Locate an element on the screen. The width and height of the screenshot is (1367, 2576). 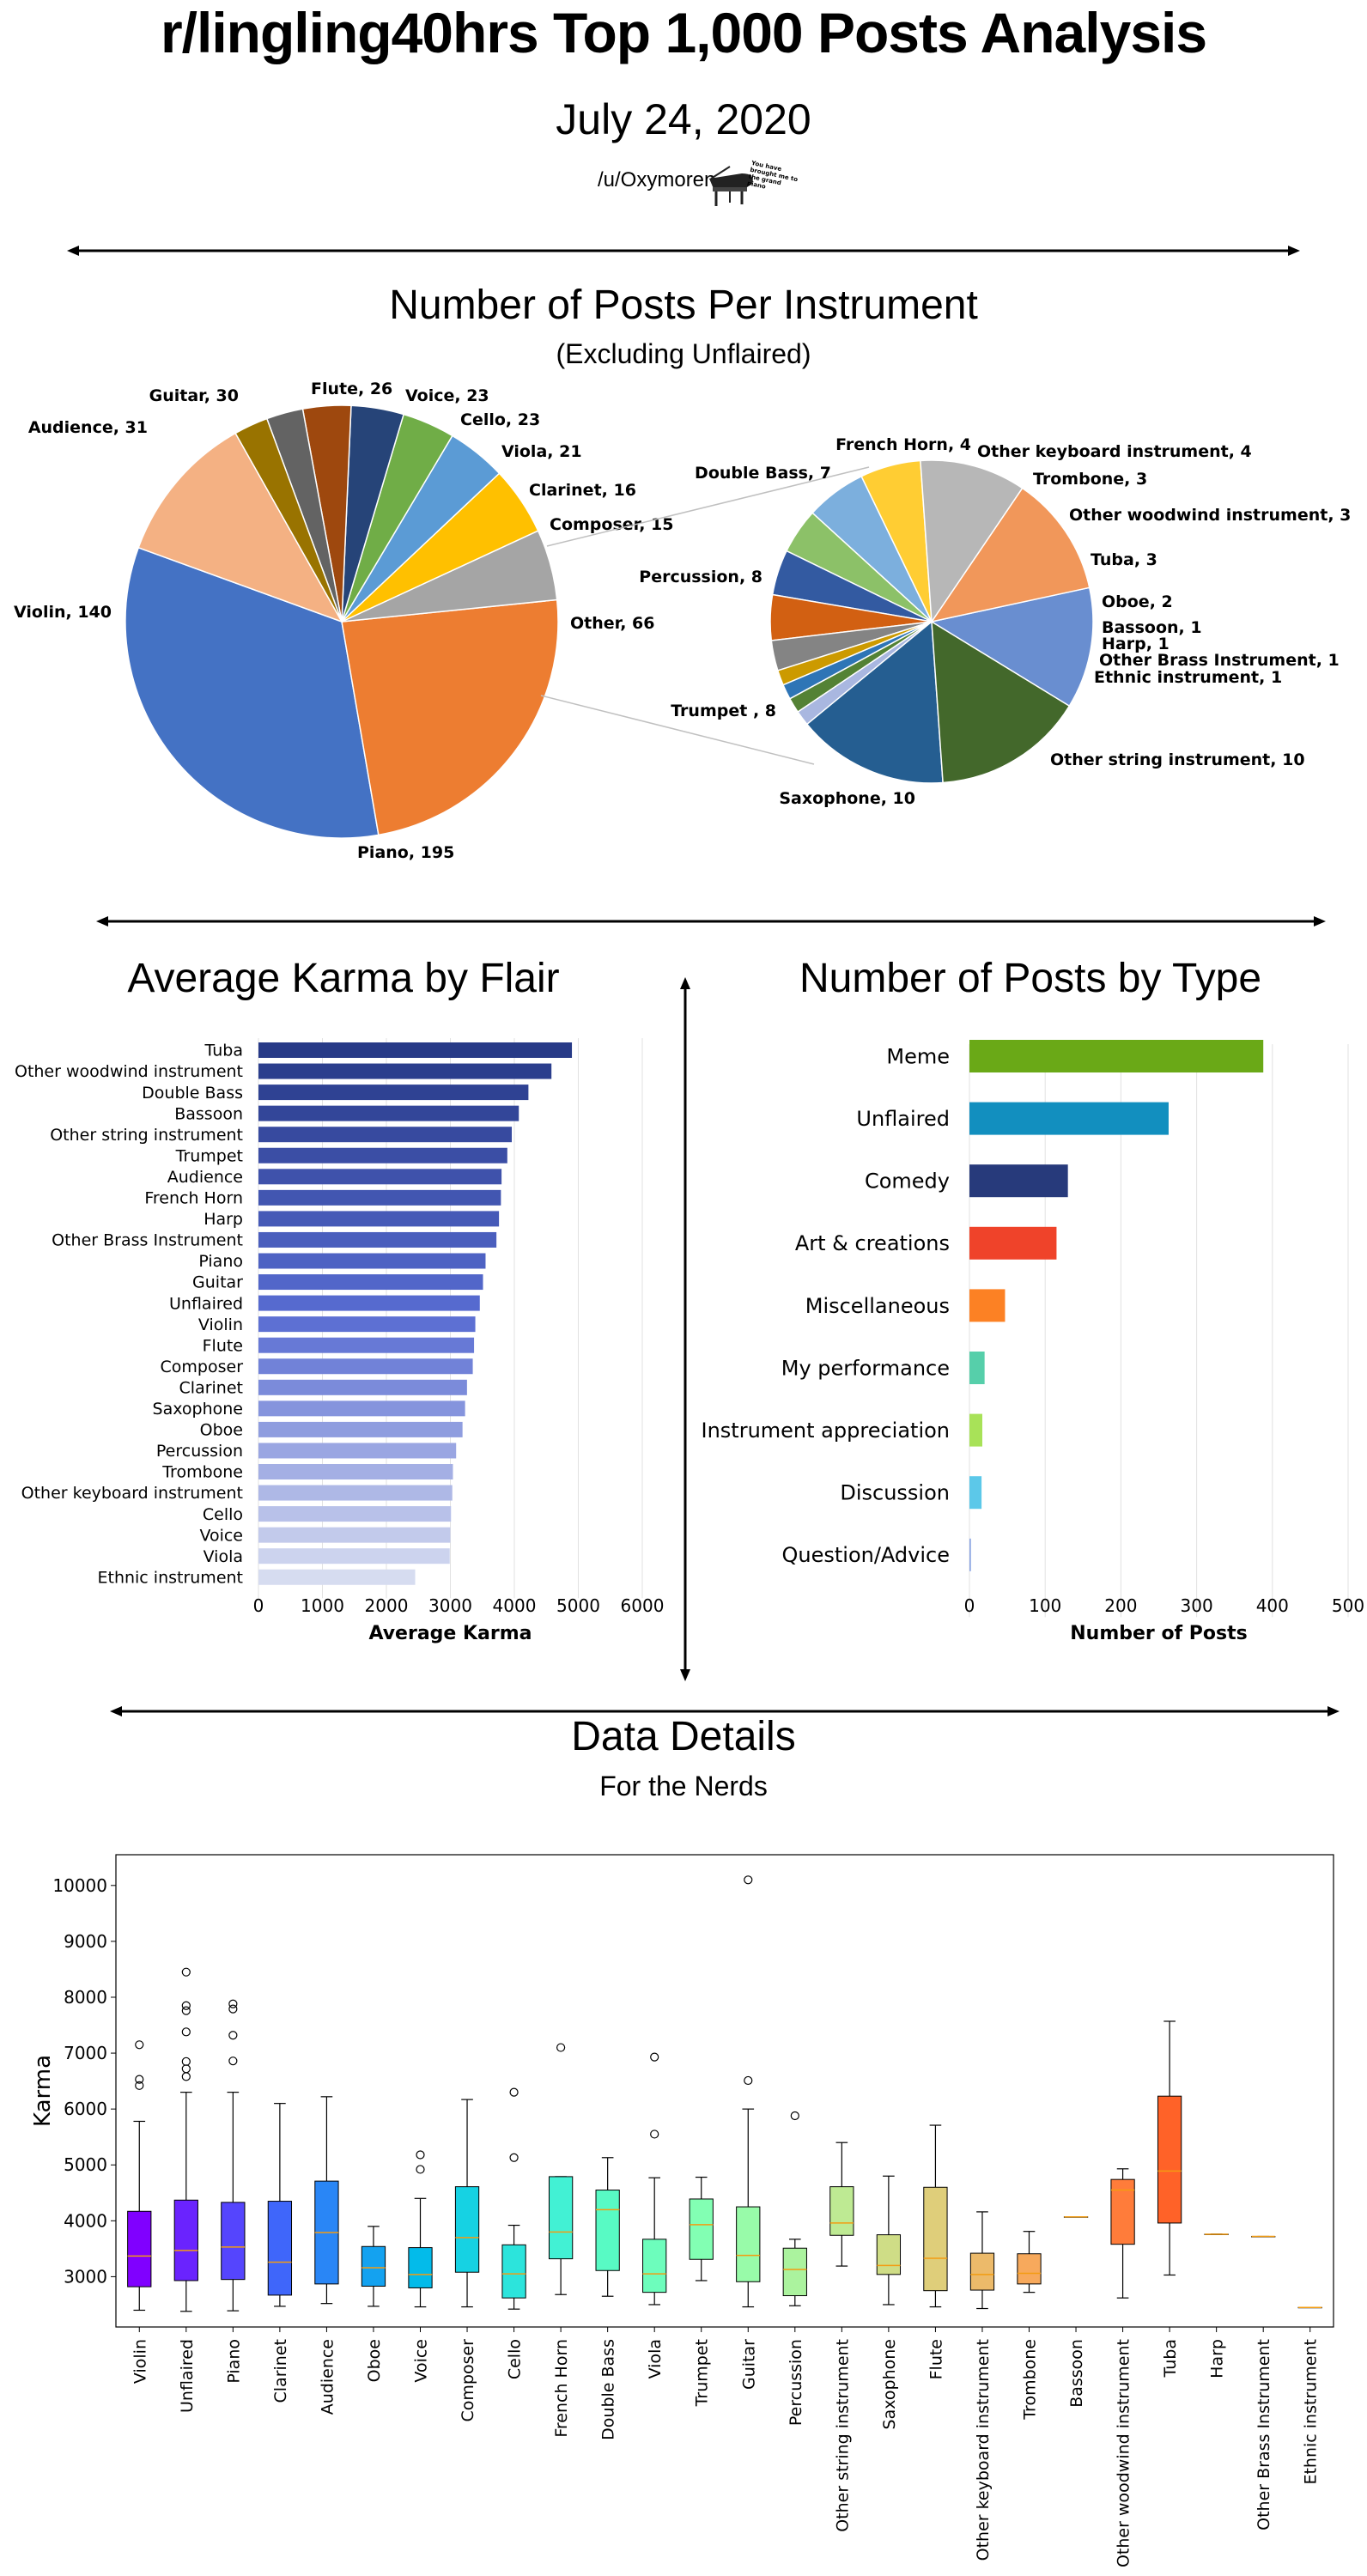
x-tick-label-unflaired: Unflaired is located at coordinates (187, 2376).